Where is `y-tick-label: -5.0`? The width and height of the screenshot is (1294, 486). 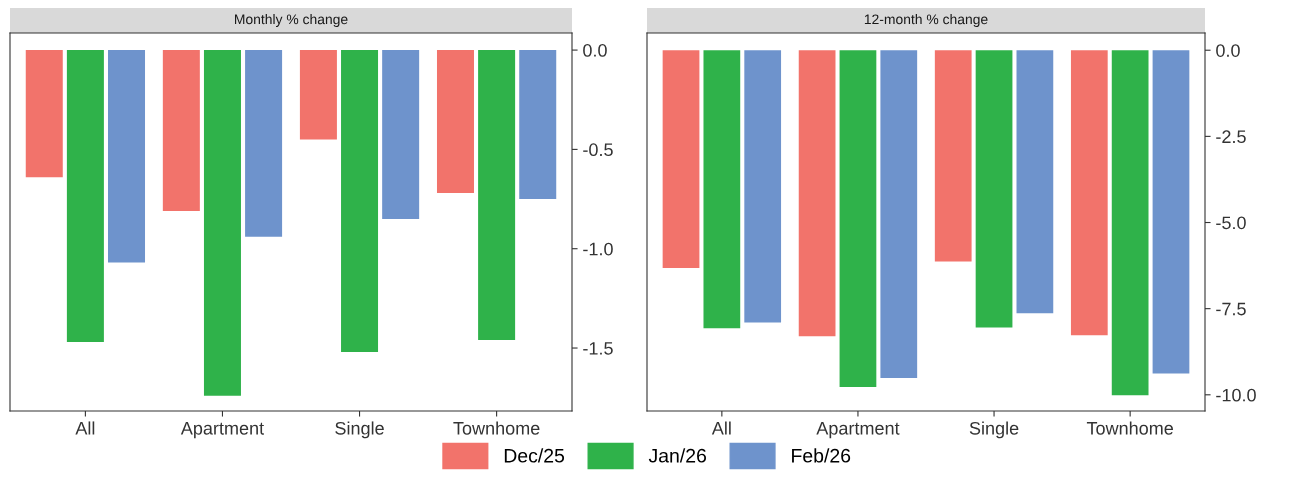 y-tick-label: -5.0 is located at coordinates (1231, 223).